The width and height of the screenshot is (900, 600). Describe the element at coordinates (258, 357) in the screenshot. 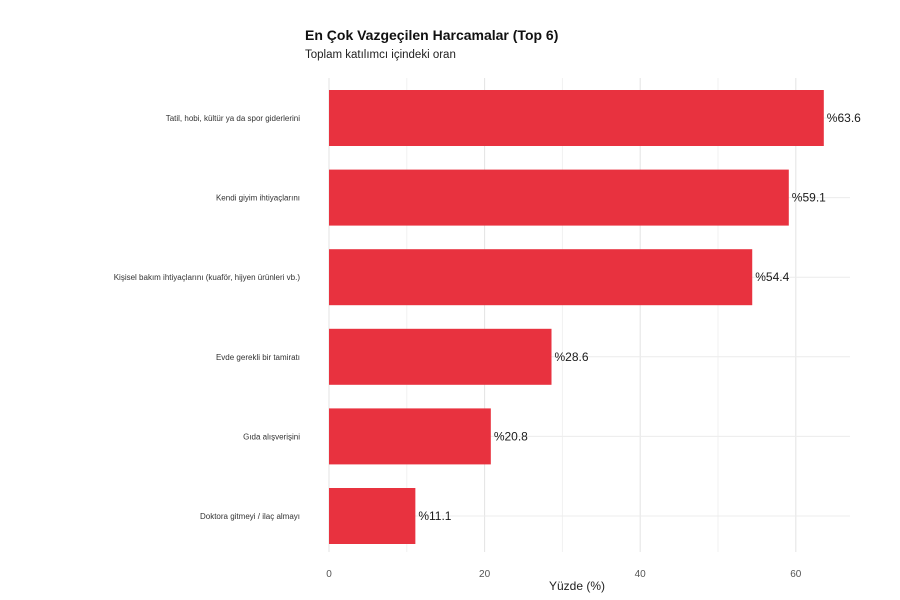

I see `category-label: Evde gerekli bir tamiratı` at that location.